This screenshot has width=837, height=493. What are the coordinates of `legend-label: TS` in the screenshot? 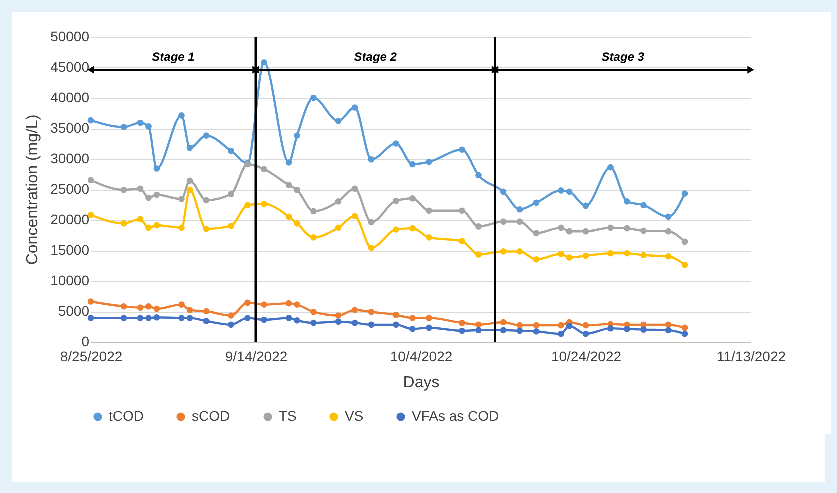 It's located at (288, 416).